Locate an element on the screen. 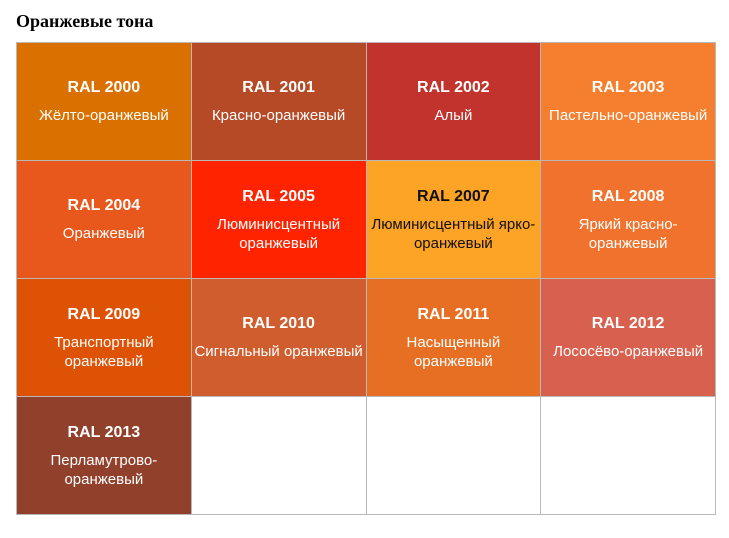 The image size is (729, 538). swatch-code: RAL 2012 is located at coordinates (628, 323).